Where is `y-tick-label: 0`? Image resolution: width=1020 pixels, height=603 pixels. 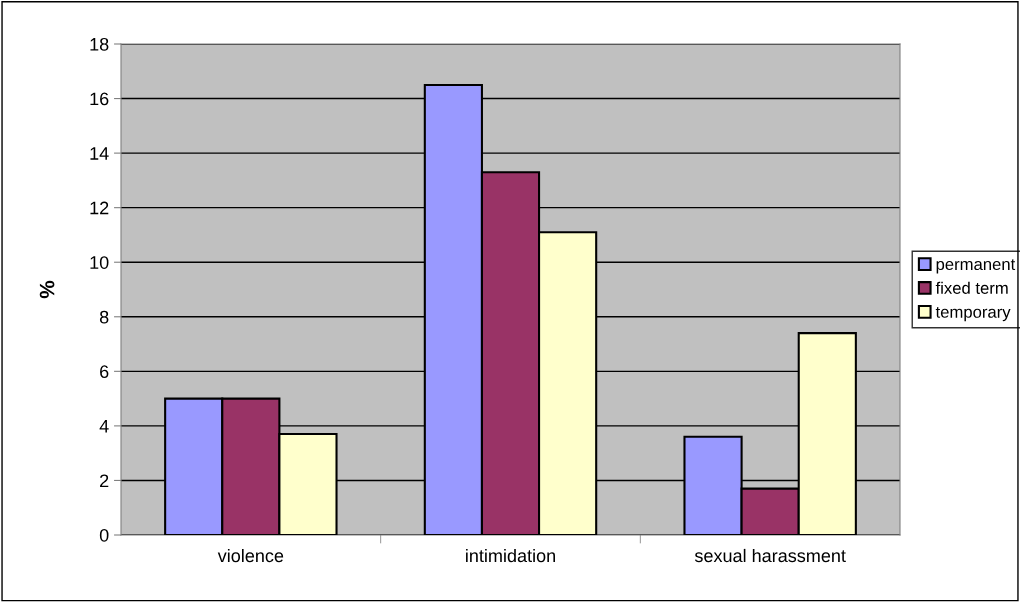 y-tick-label: 0 is located at coordinates (104, 535).